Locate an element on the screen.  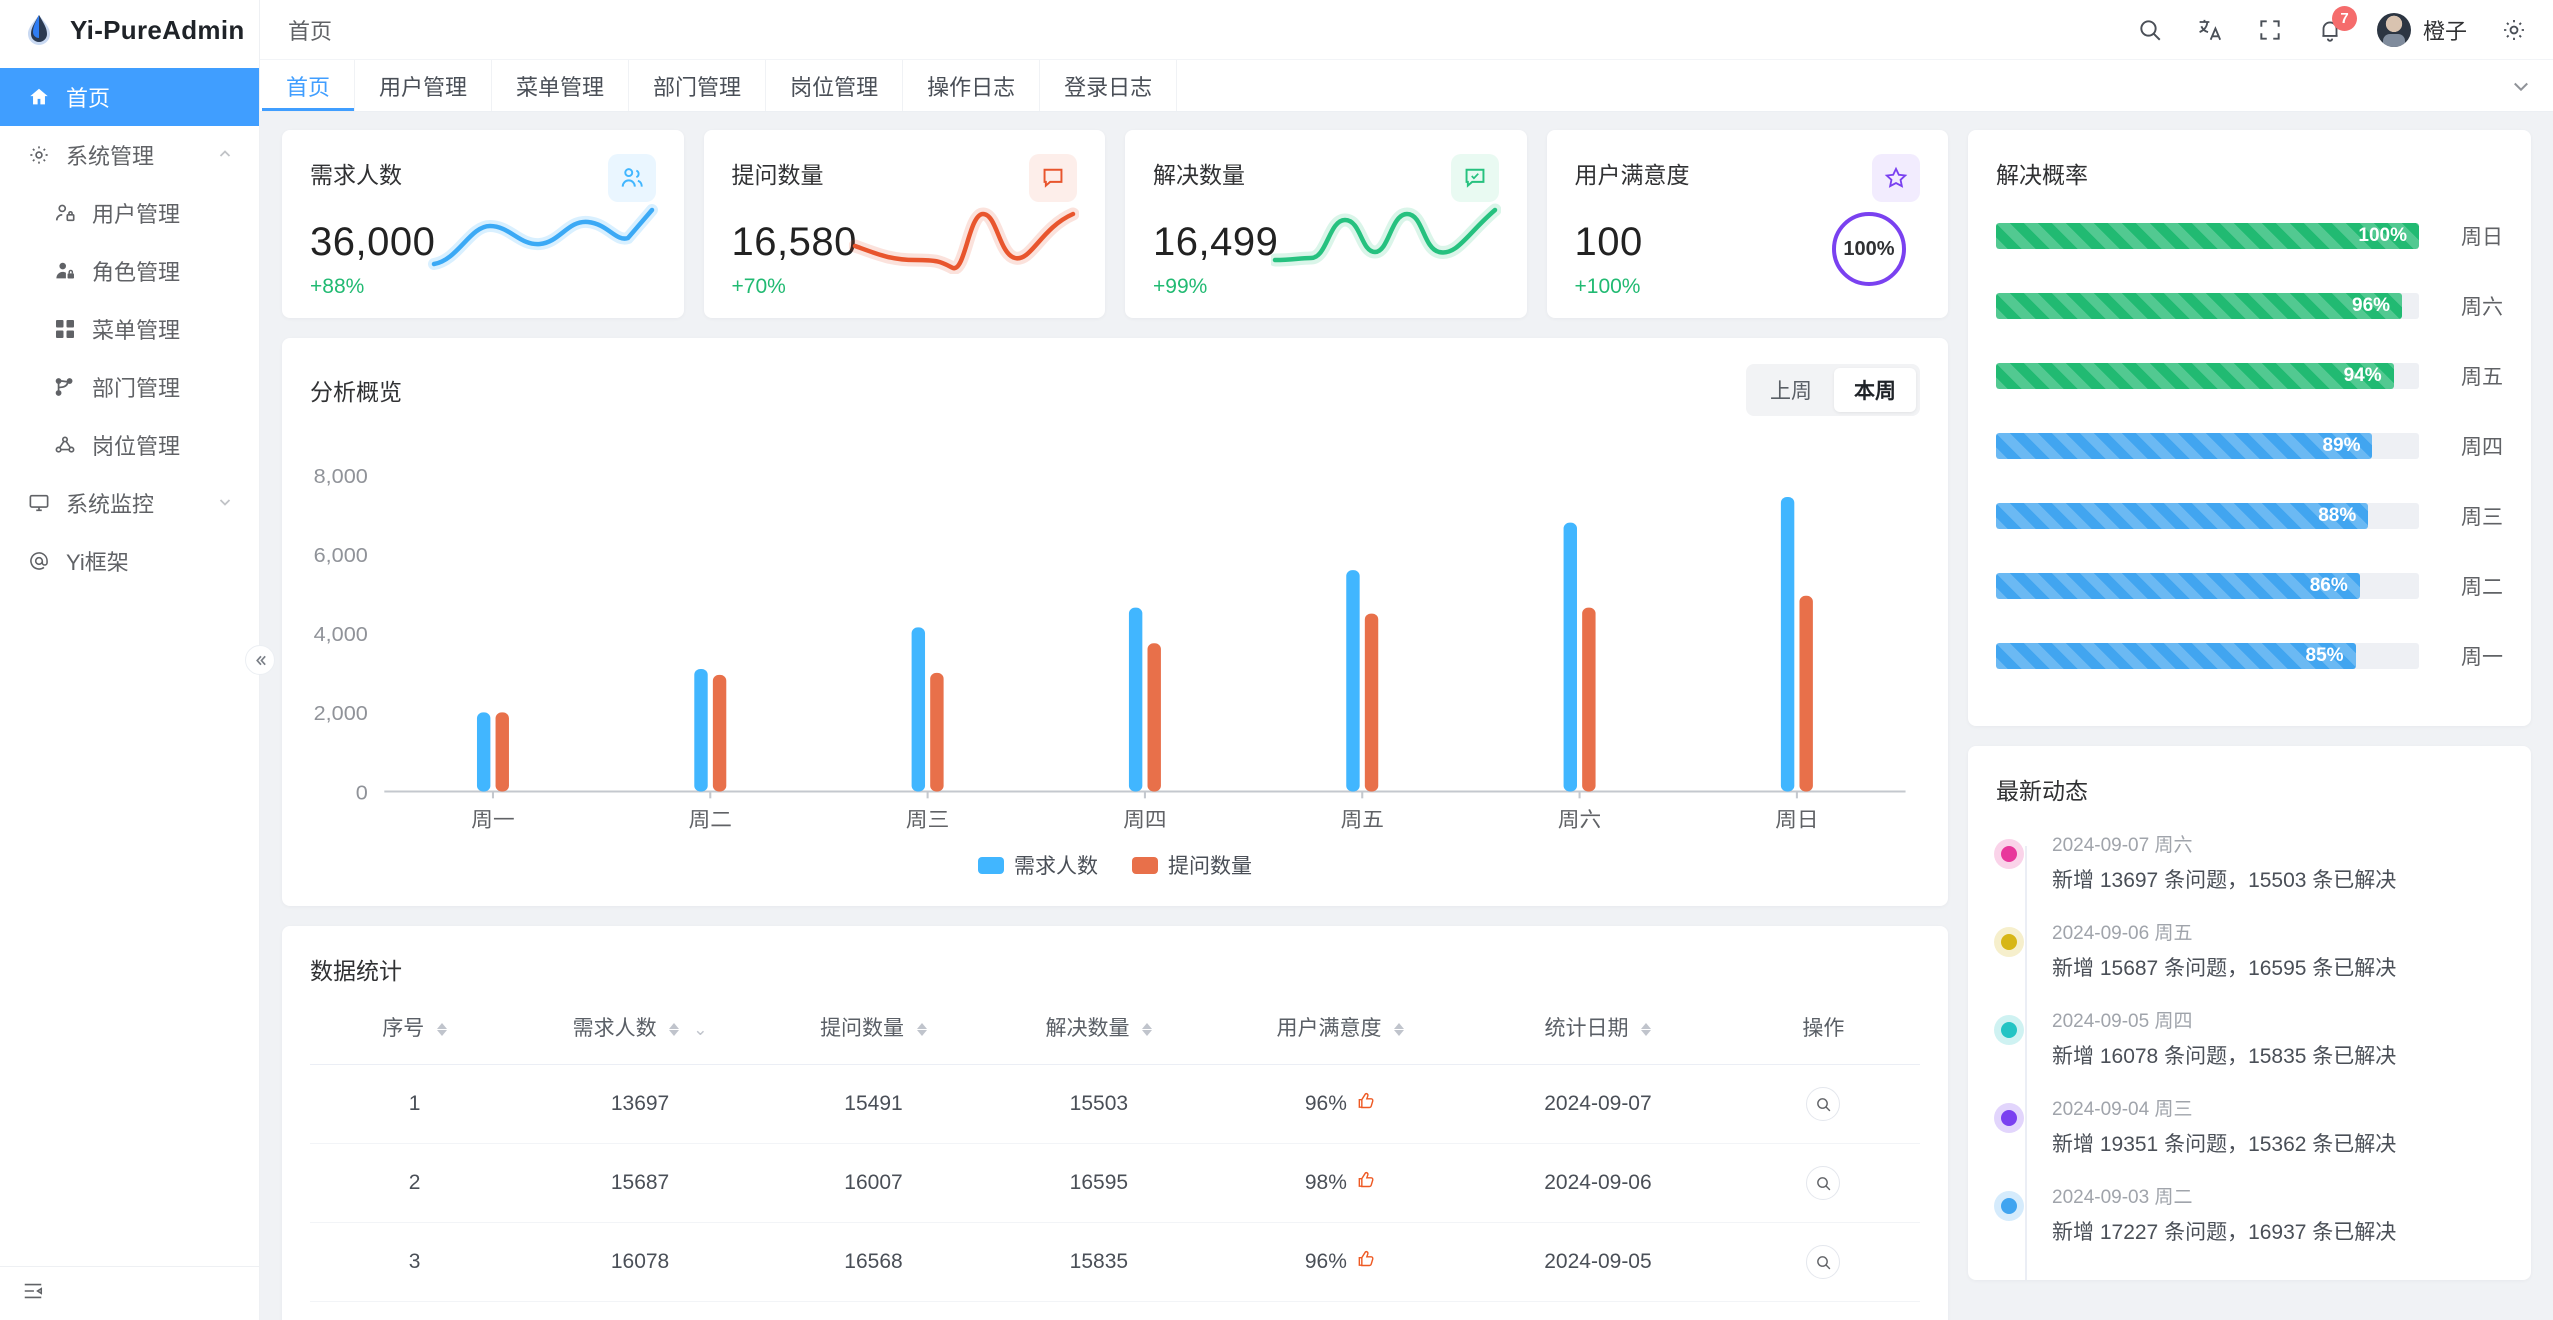
cell-demand: 15687 is located at coordinates (640, 1183).